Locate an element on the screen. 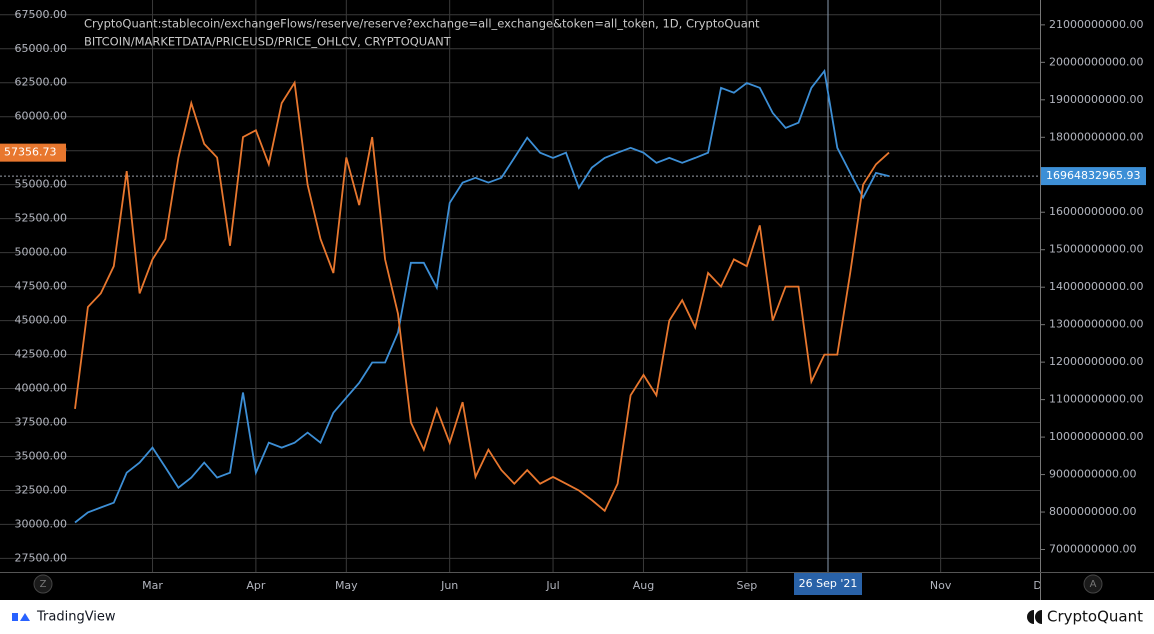  x-tick-label: Sep is located at coordinates (746, 585).